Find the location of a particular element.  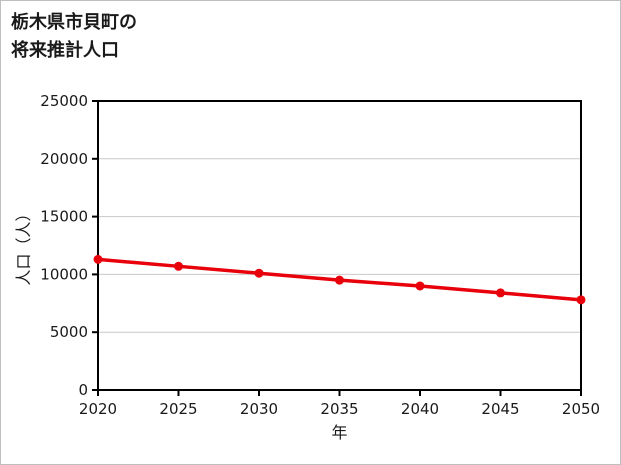

y-tick-label: 15000 is located at coordinates (64, 217).